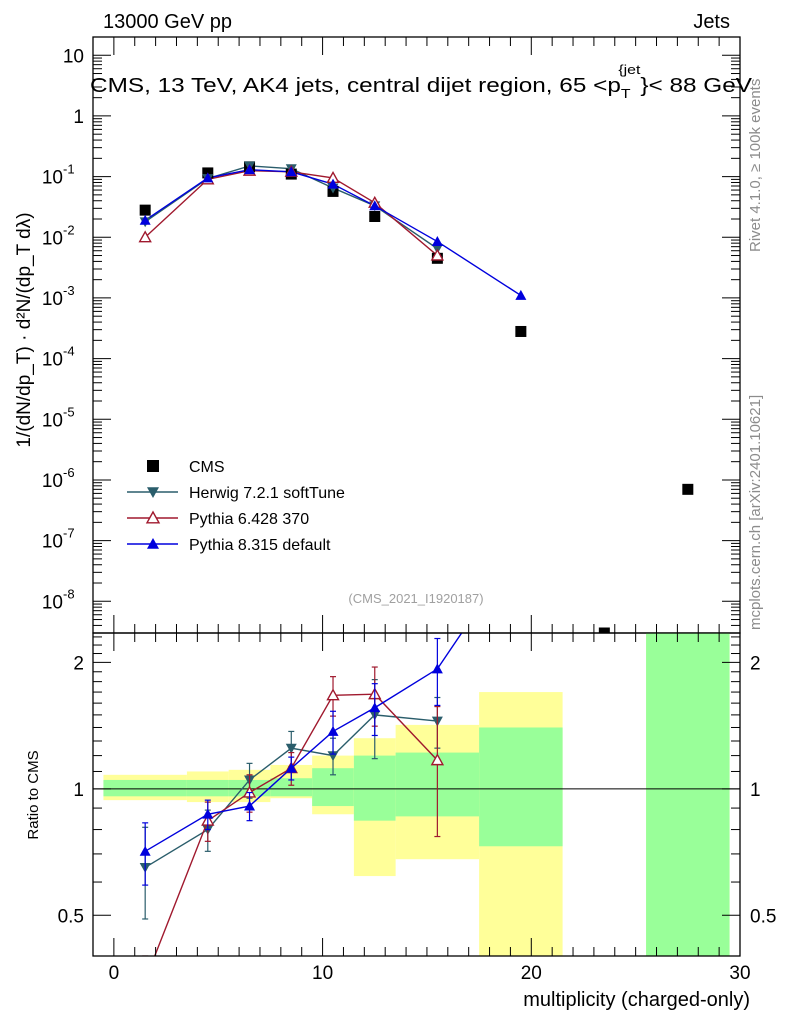 The height and width of the screenshot is (1024, 786). Describe the element at coordinates (207, 467) in the screenshot. I see `legend-label-cms: CMS` at that location.